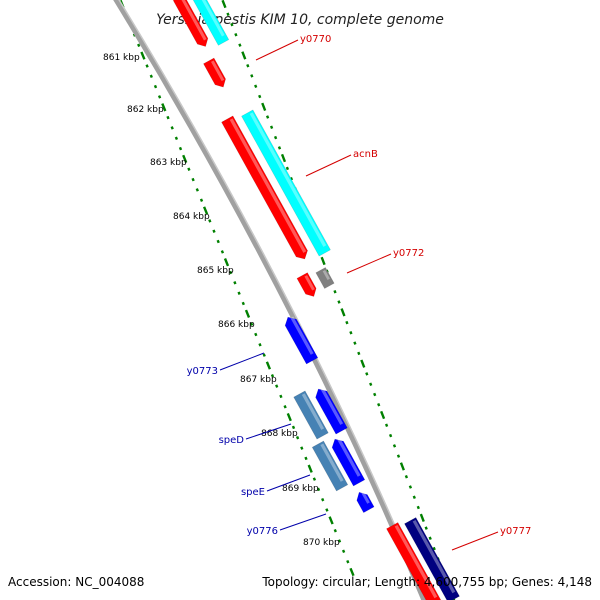 The width and height of the screenshot is (600, 600). What do you see at coordinates (232, 440) in the screenshot?
I see `gene-label-speD: speD` at bounding box center [232, 440].